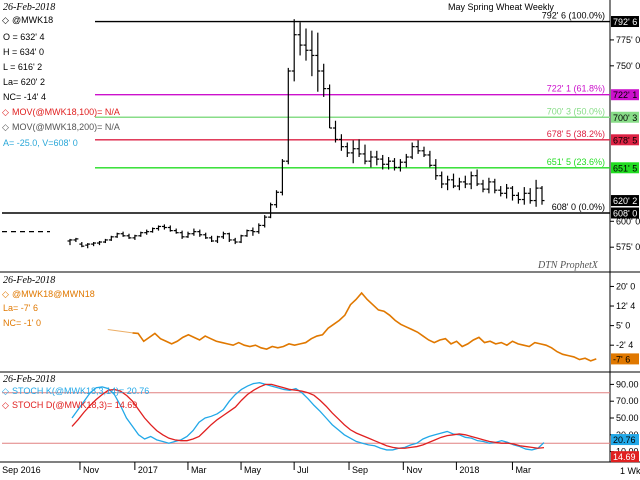 The height and width of the screenshot is (480, 640). What do you see at coordinates (625, 306) in the screenshot?
I see `spread-tick-label: 12' 4` at bounding box center [625, 306].